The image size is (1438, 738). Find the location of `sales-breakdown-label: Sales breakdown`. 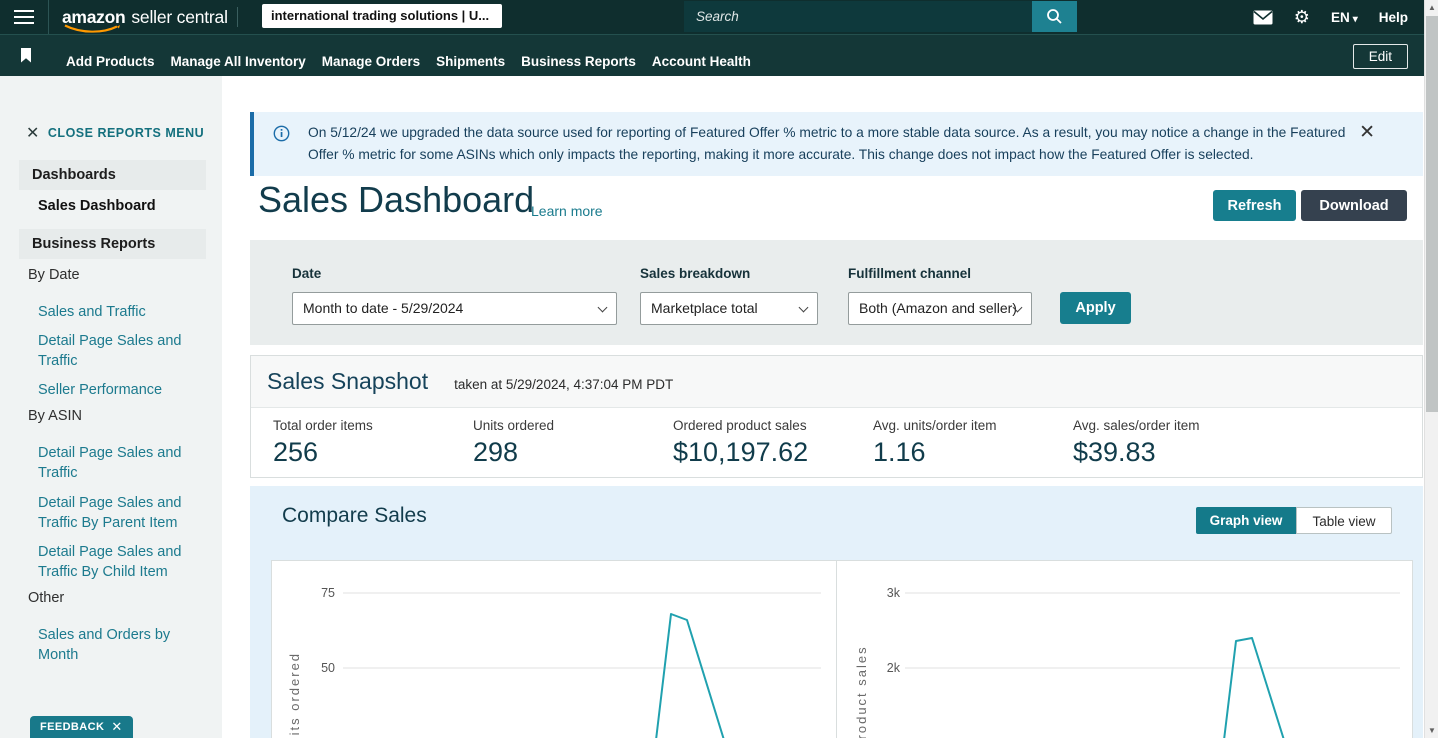

sales-breakdown-label: Sales breakdown is located at coordinates (695, 273).